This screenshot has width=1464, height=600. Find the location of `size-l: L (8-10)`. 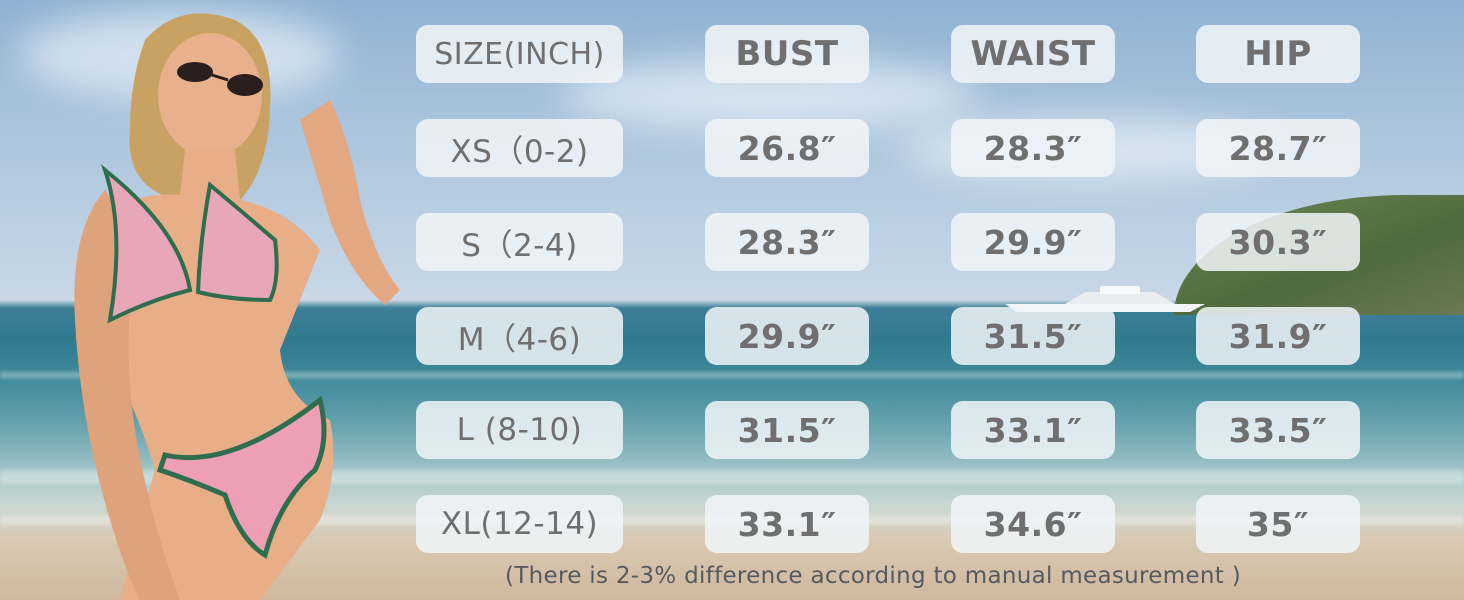

size-l: L (8-10) is located at coordinates (519, 430).